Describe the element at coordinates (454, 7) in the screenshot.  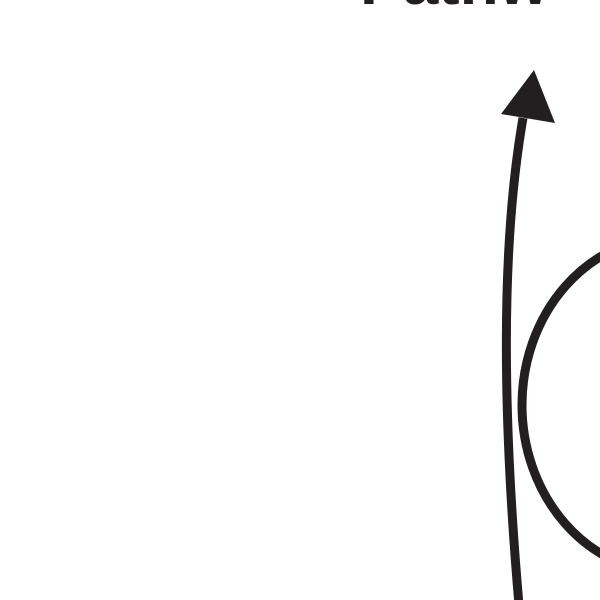
I see `diagram-title-fragment: Pathw` at that location.